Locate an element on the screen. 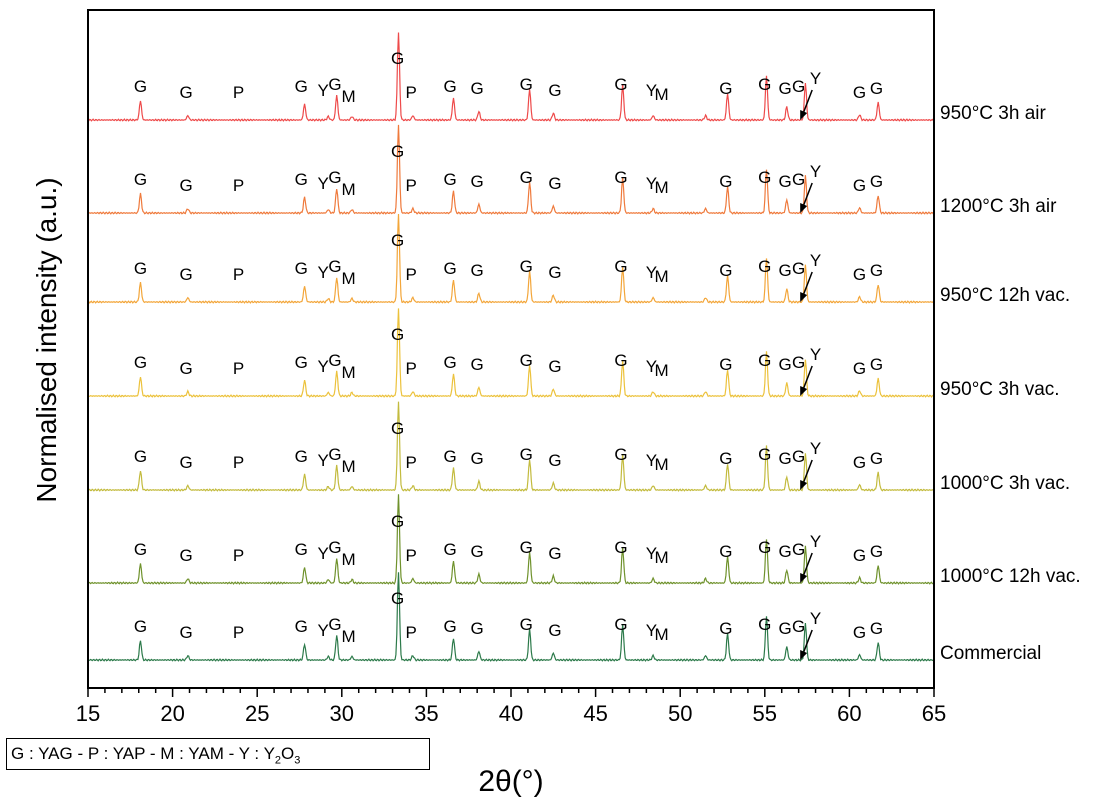 The image size is (1116, 805). series-name-label: 1200°C 3h air is located at coordinates (998, 206).